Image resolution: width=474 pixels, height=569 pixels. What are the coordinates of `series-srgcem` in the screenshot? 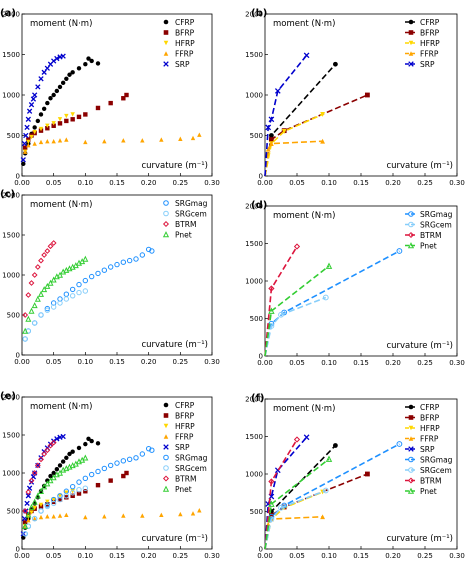 It's located at (55, 315).